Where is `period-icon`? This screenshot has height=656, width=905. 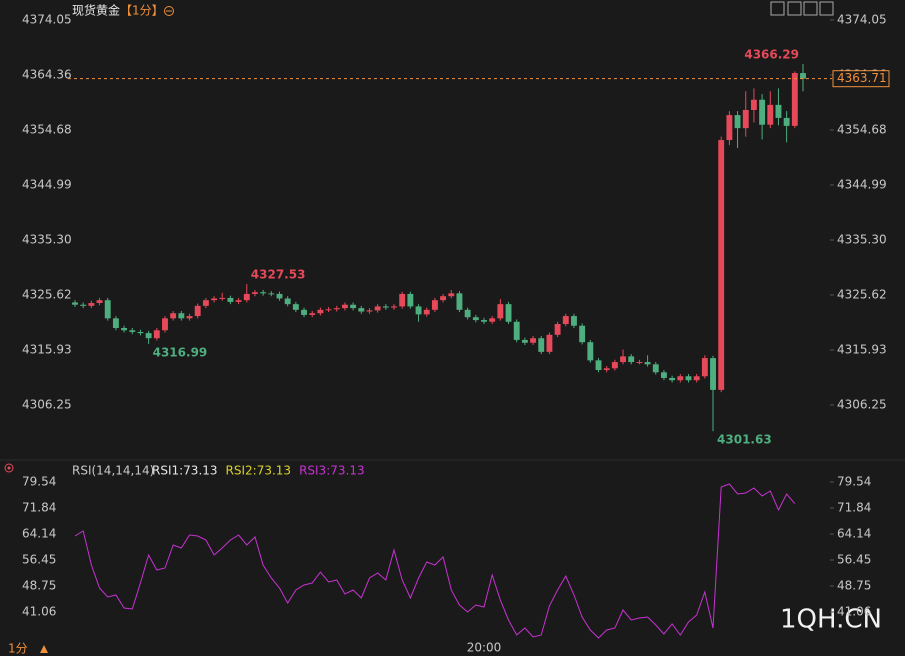
period-icon is located at coordinates (169, 11).